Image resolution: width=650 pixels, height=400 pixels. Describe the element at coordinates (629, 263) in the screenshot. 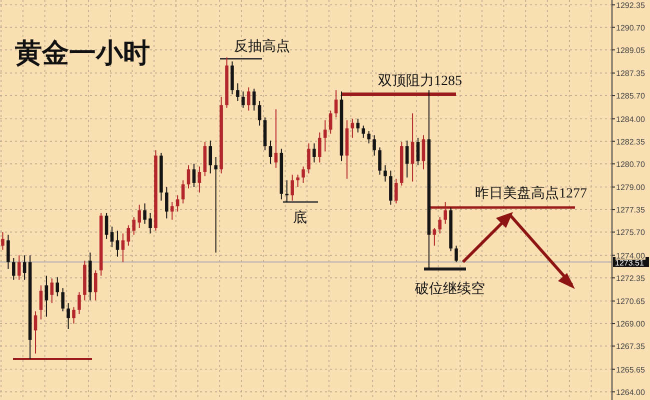

I see `ref-line-label: 1273.51` at that location.